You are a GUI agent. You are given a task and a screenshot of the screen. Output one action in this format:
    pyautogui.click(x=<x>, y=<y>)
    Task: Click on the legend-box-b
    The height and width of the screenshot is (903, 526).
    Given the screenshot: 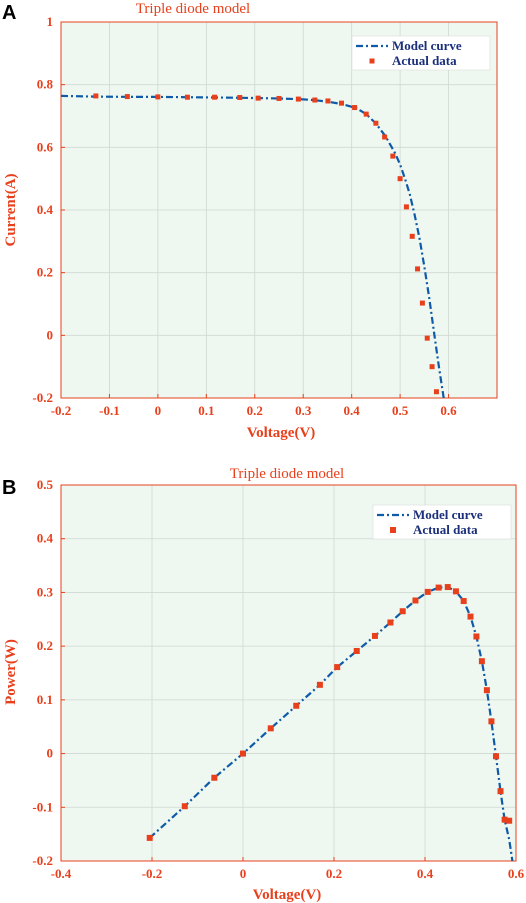 What is the action you would take?
    pyautogui.click(x=442, y=522)
    